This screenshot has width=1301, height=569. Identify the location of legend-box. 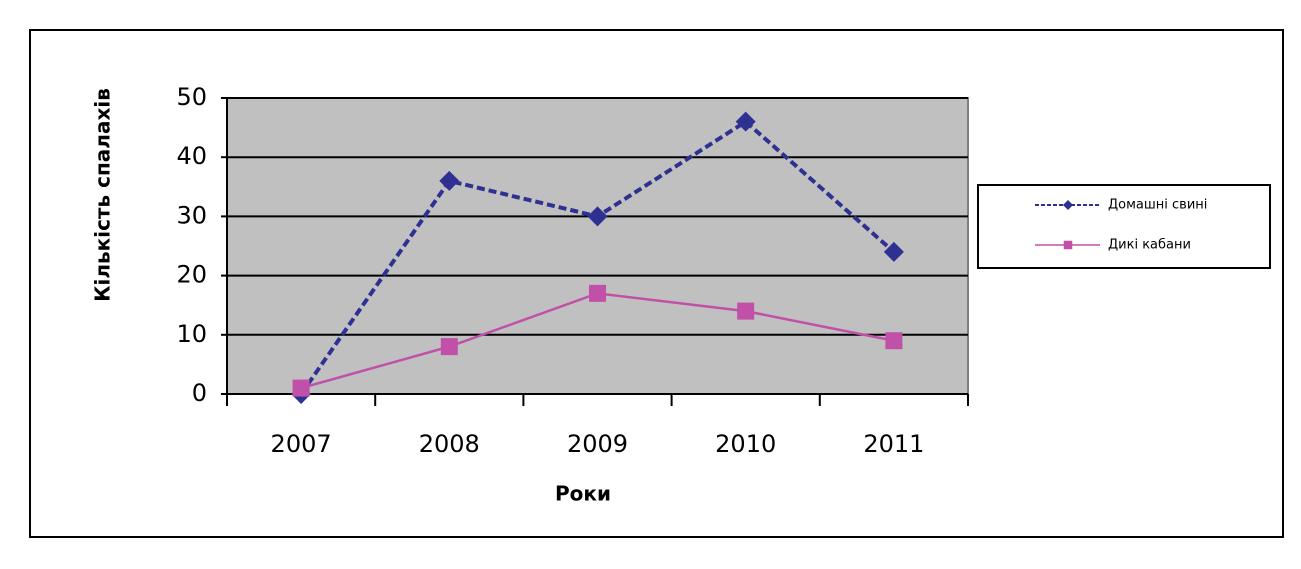
(1124, 226).